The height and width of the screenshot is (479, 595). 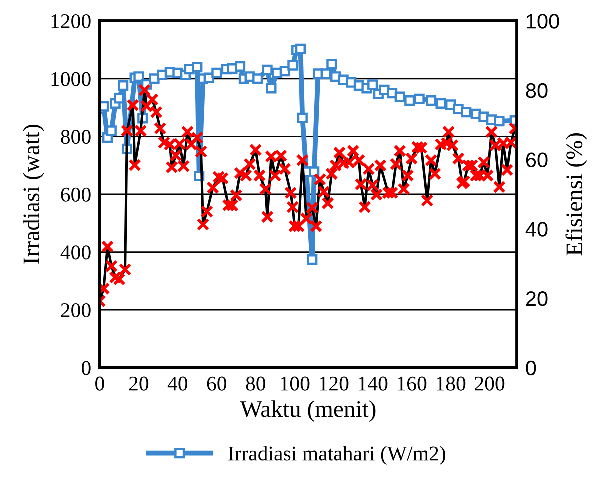 What do you see at coordinates (76, 137) in the screenshot?
I see `y-tick-label: 800` at bounding box center [76, 137].